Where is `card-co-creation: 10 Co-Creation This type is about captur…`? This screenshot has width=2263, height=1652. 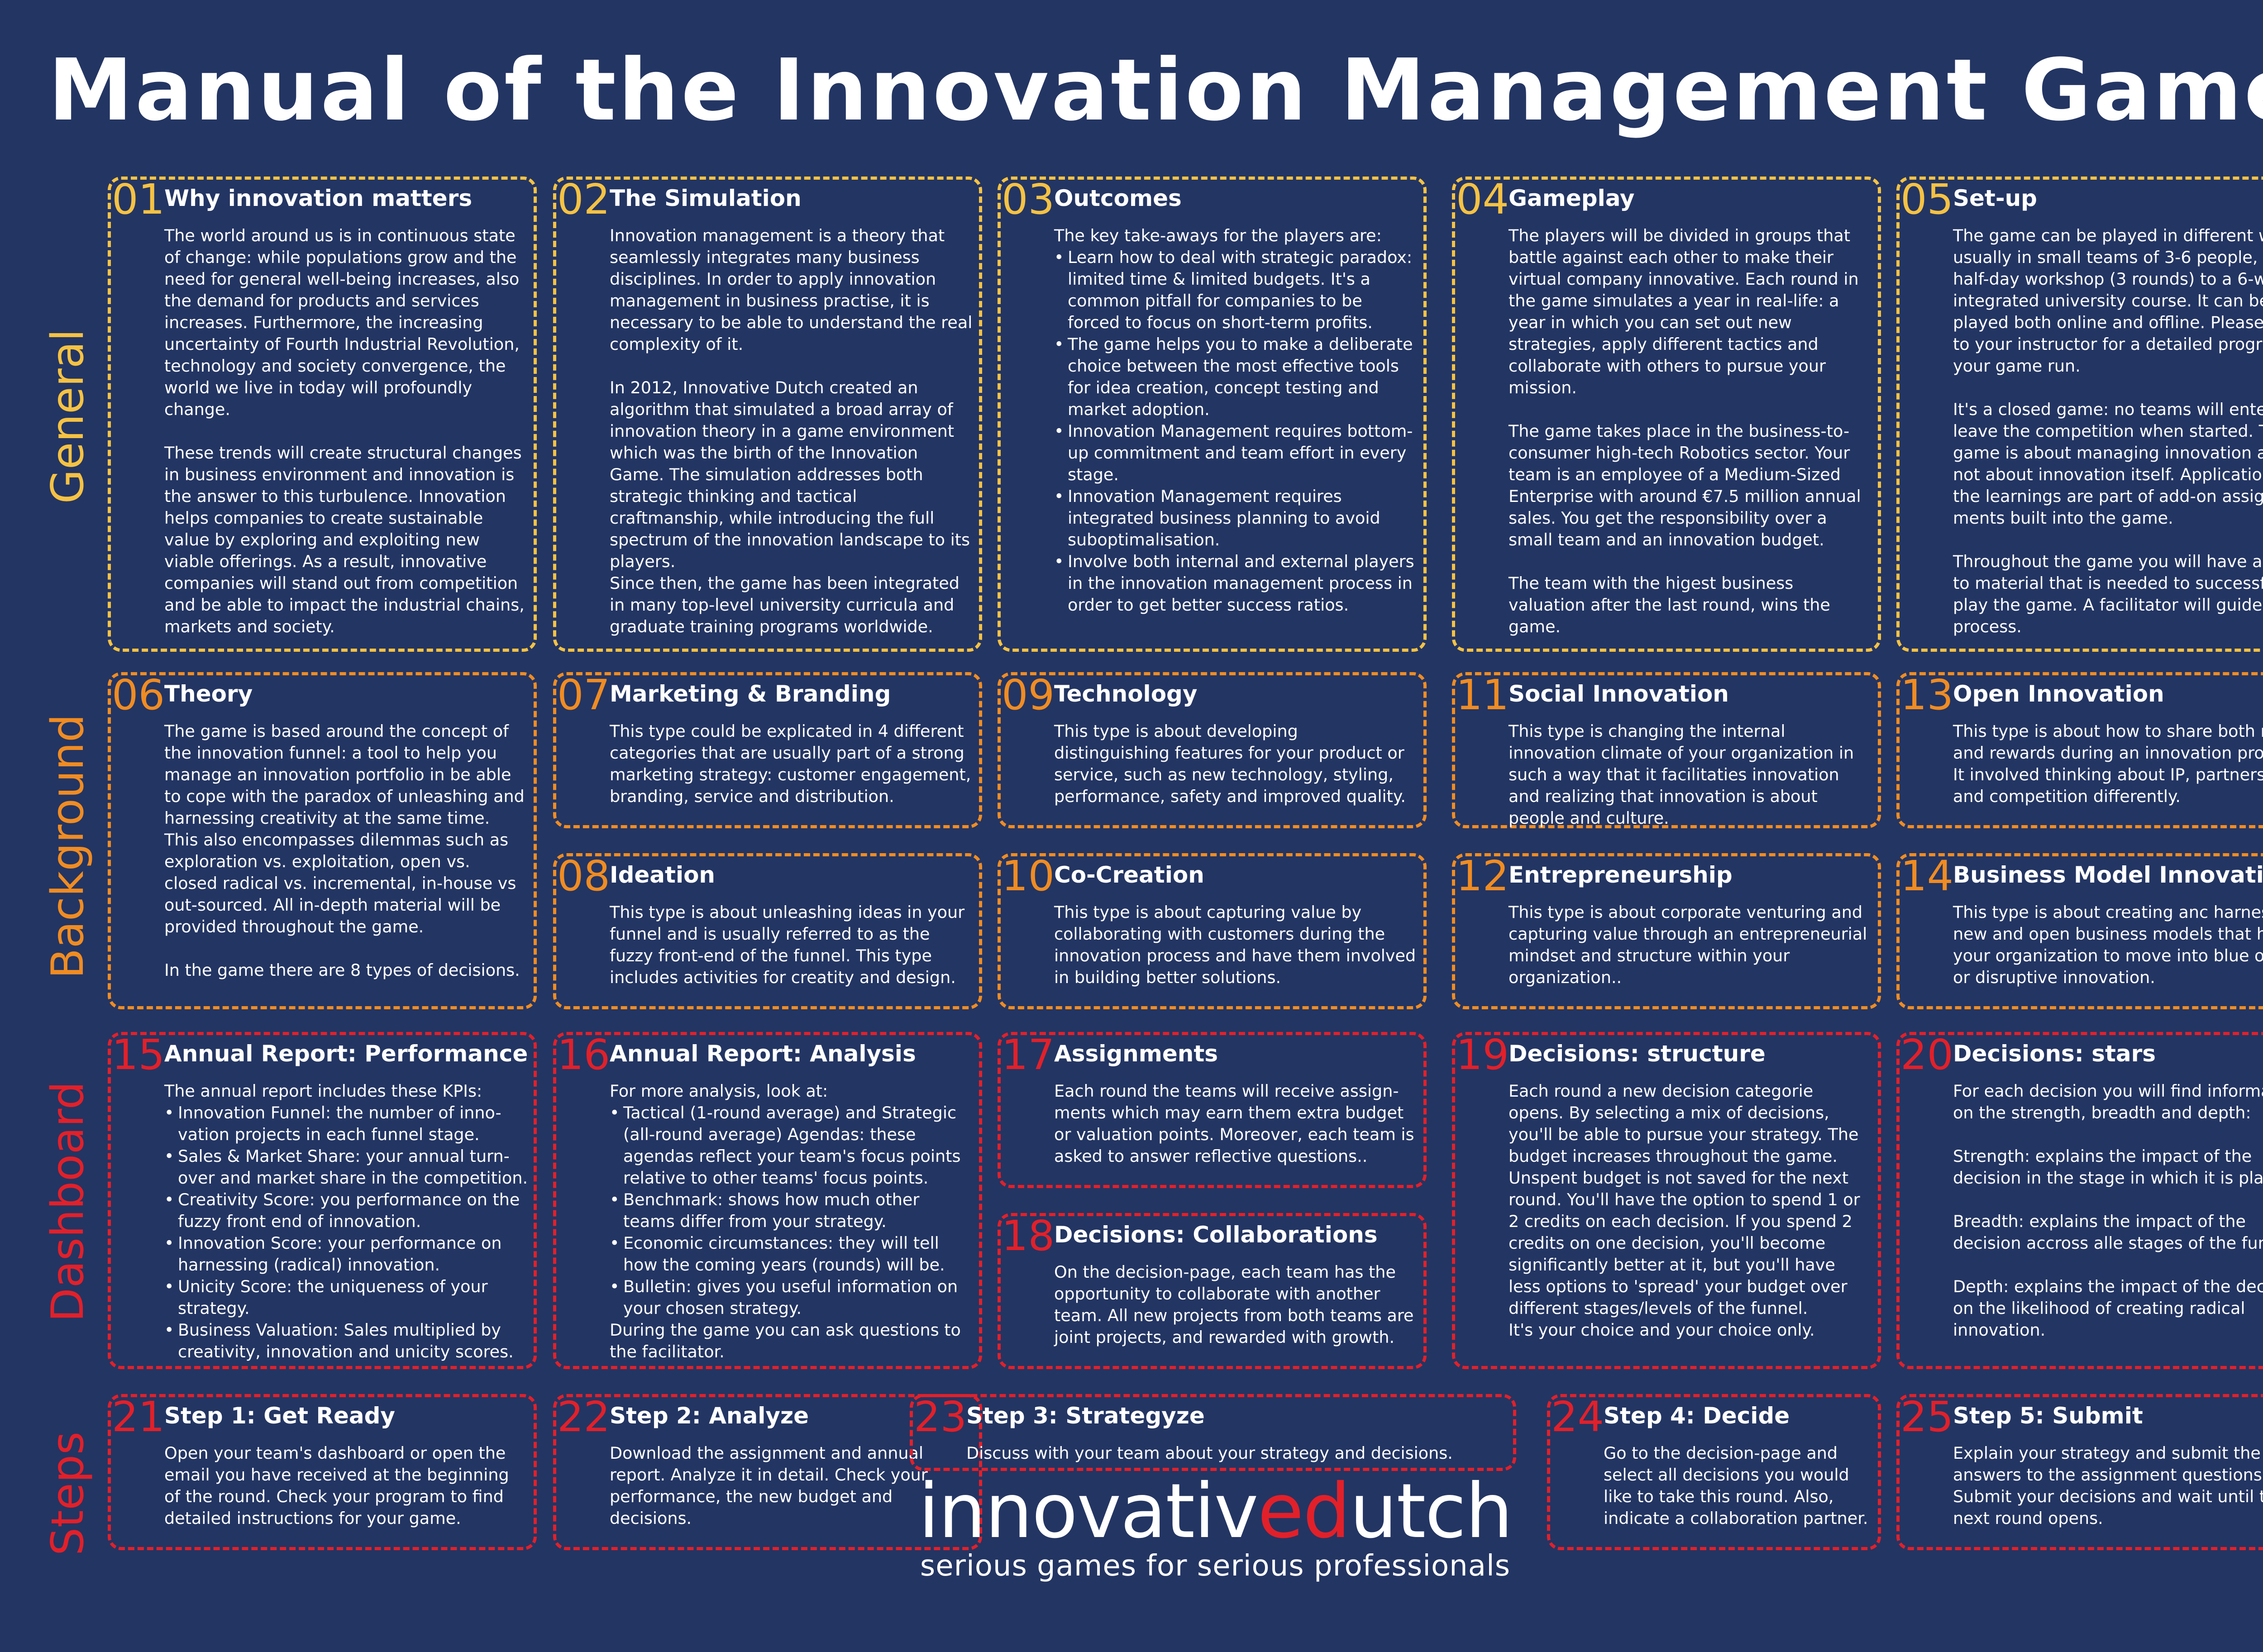 card-co-creation: 10 Co-Creation This type is about captur… is located at coordinates (1212, 931).